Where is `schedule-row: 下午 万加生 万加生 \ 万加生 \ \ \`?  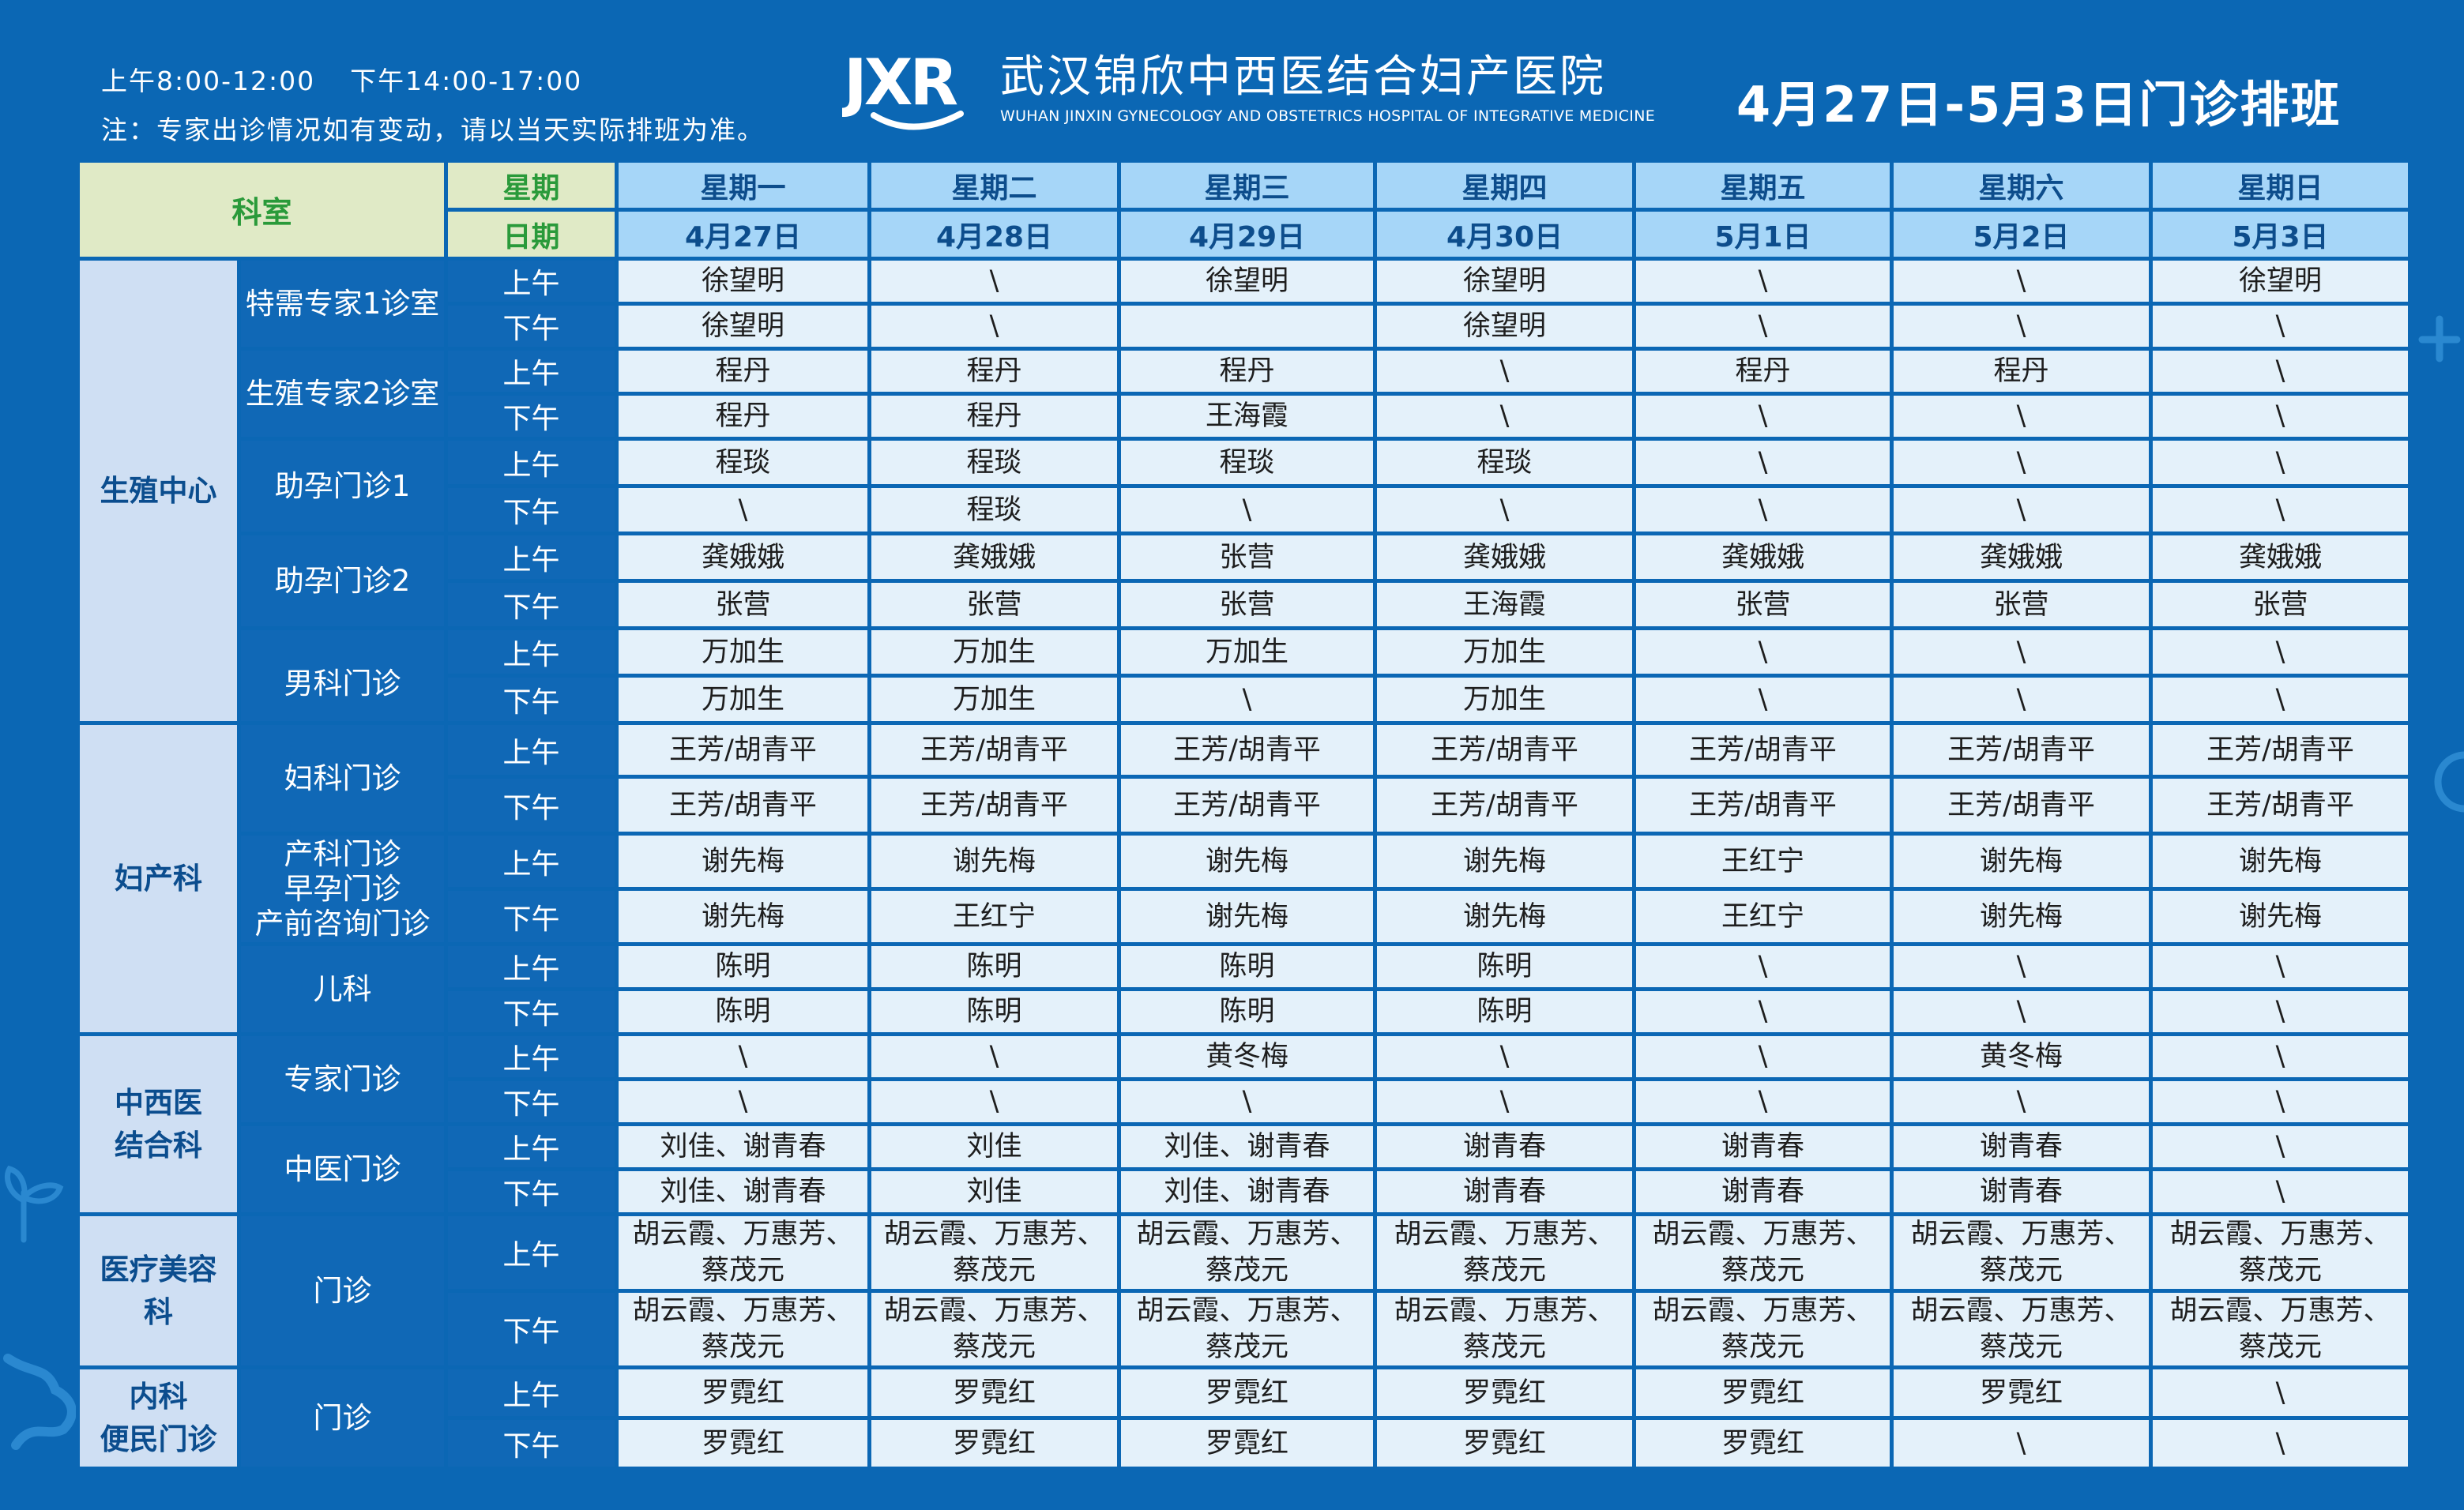
schedule-row: 下午 万加生 万加生 \ 万加生 \ \ \ is located at coordinates (1245, 700).